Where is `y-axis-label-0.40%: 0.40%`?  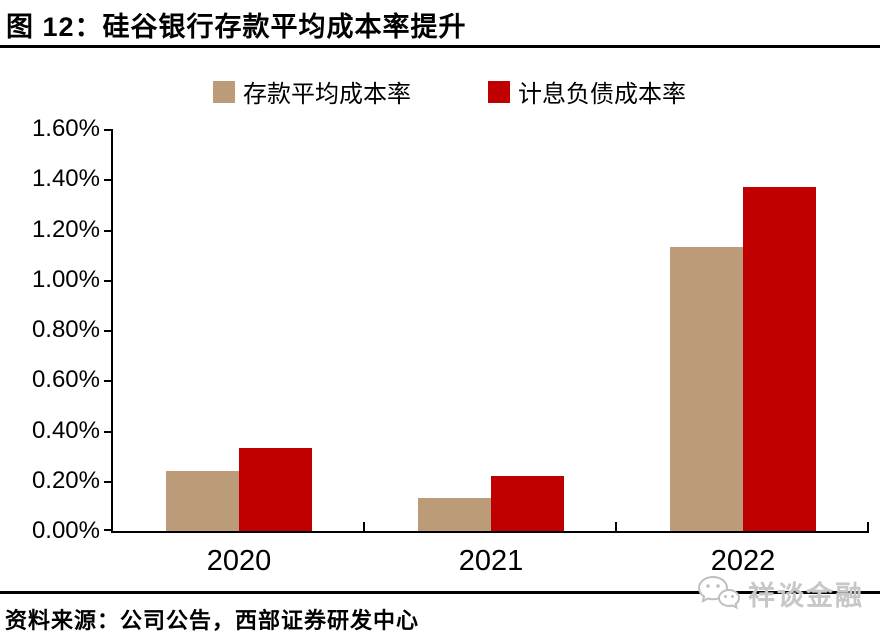 y-axis-label-0.40%: 0.40% is located at coordinates (65, 430).